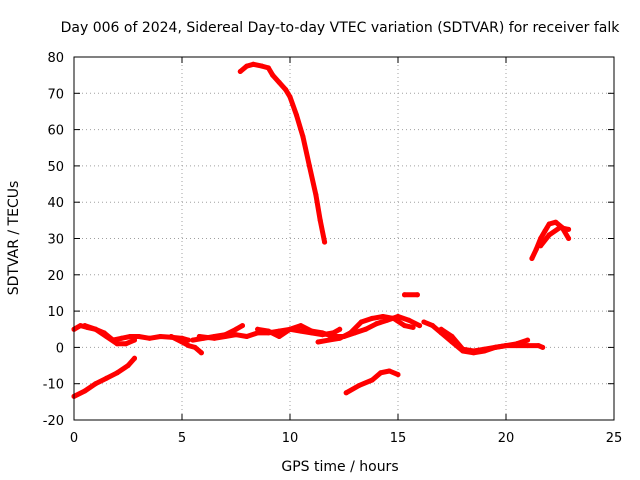 The image size is (640, 480). I want to click on x-tick-labels: 0 5 10 15 20 25, so click(346, 438).